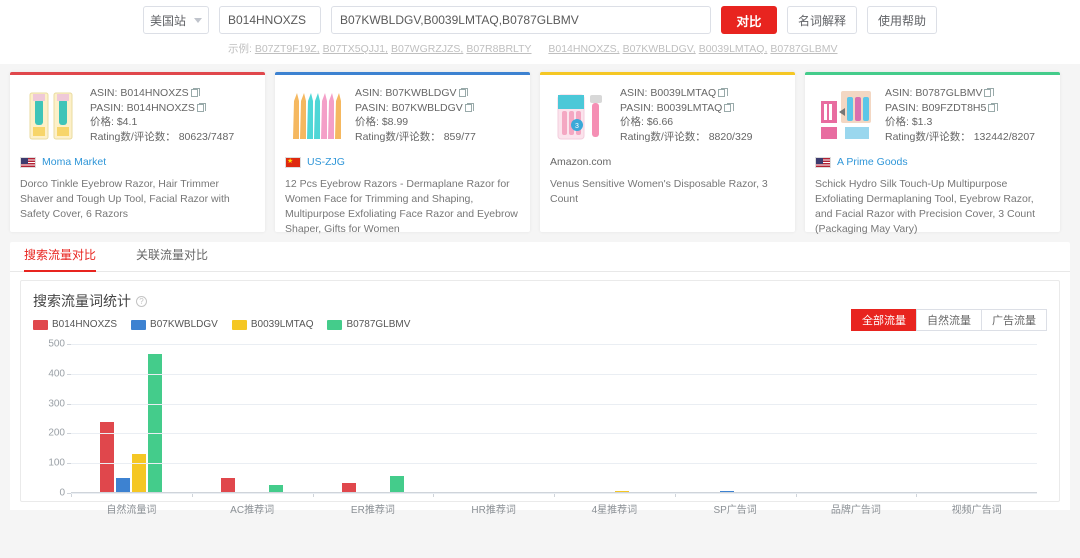 This screenshot has height=558, width=1080. Describe the element at coordinates (75, 324) in the screenshot. I see `legend-item: B014HNOXZS` at that location.